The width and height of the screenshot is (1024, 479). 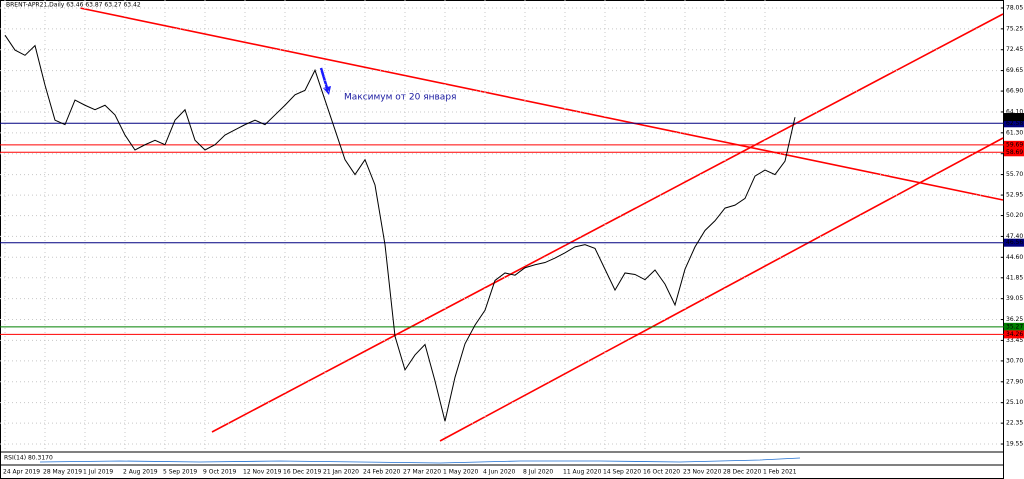 I want to click on price-label-bg, so click(x=1014, y=117).